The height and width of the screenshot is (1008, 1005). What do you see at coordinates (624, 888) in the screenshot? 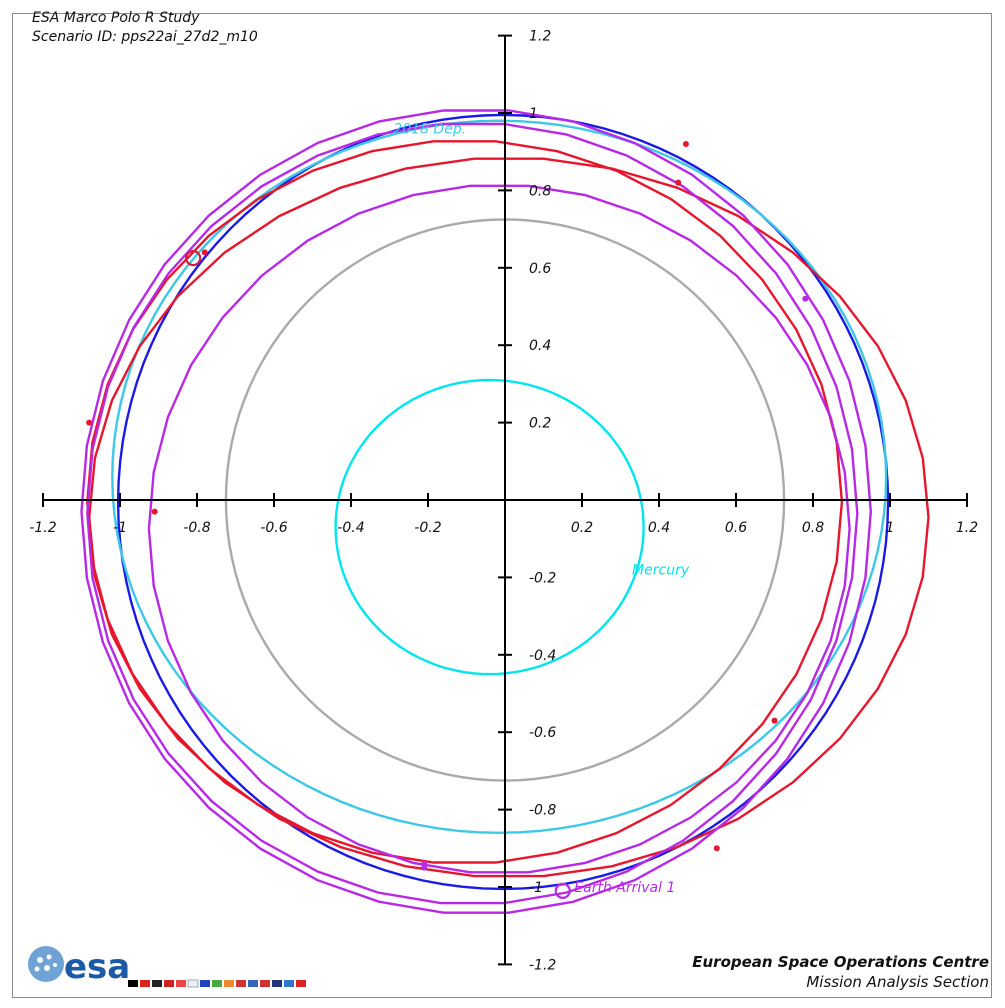
I see `annotation-0: Earth Arrival 1` at bounding box center [624, 888].